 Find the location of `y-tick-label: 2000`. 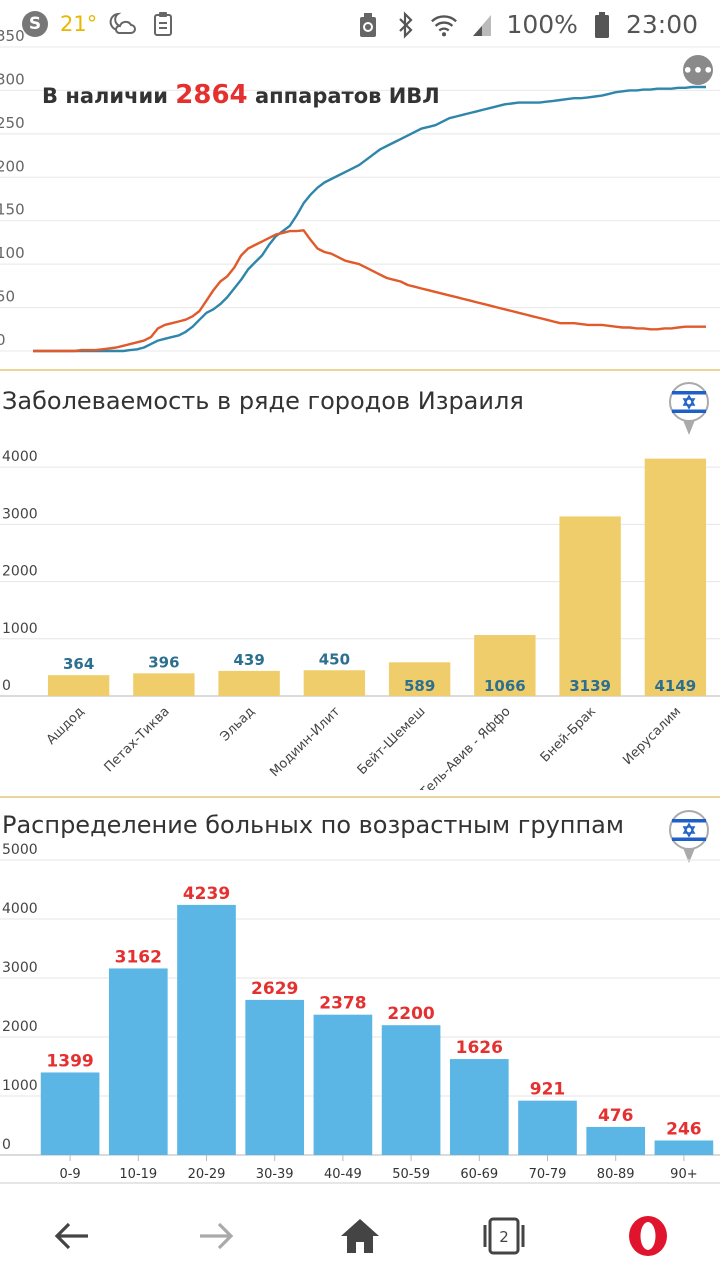

y-tick-label: 2000 is located at coordinates (20, 572).